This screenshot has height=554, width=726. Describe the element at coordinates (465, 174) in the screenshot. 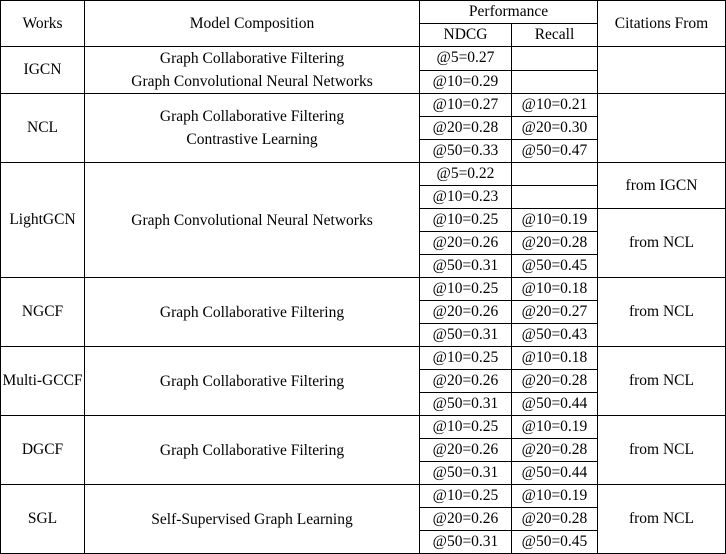

I see `ndcg-cell: @5=0.22` at that location.